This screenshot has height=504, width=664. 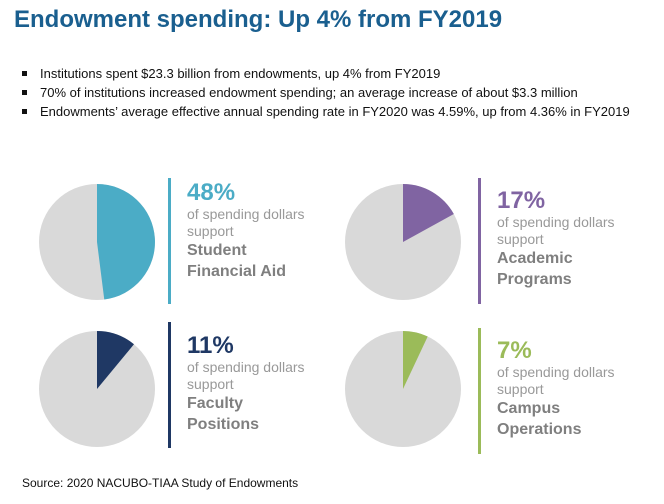 I want to click on category-label: Programs, so click(x=534, y=279).